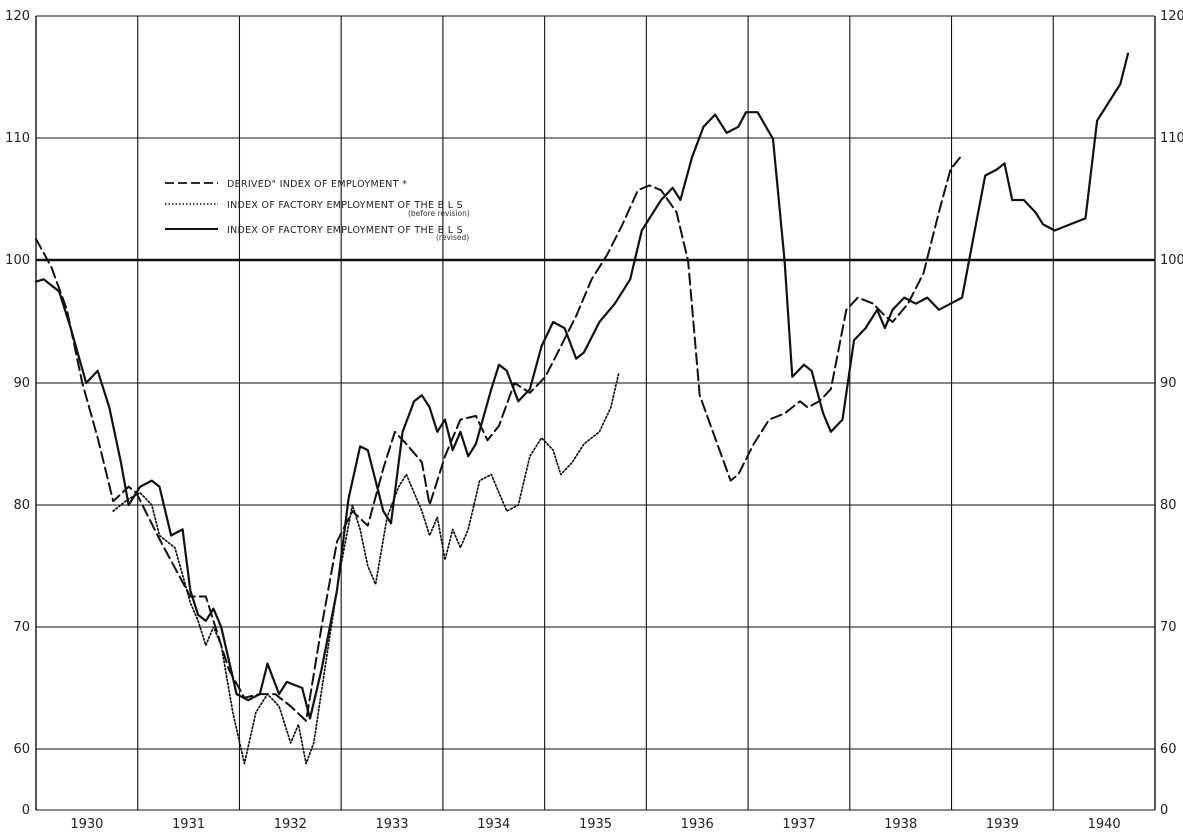 This screenshot has width=1183, height=832. What do you see at coordinates (1168, 627) in the screenshot?
I see `y-tick-right: 70` at bounding box center [1168, 627].